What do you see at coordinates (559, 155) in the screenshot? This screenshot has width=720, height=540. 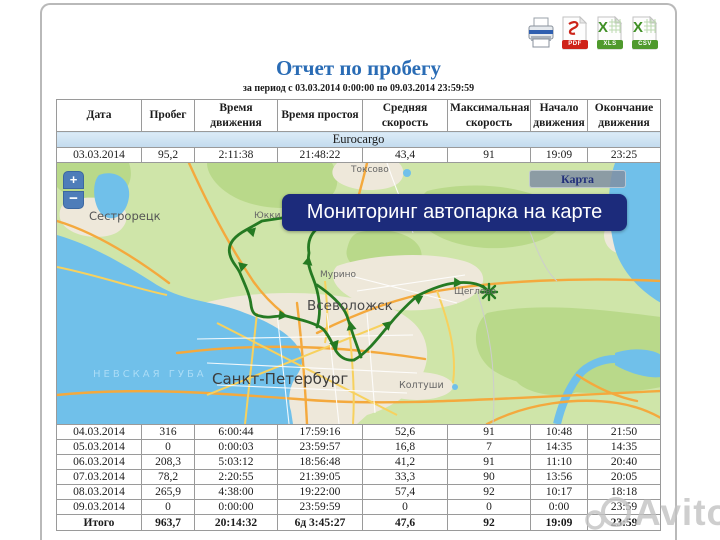 I see `cell-start: 19:09` at bounding box center [559, 155].